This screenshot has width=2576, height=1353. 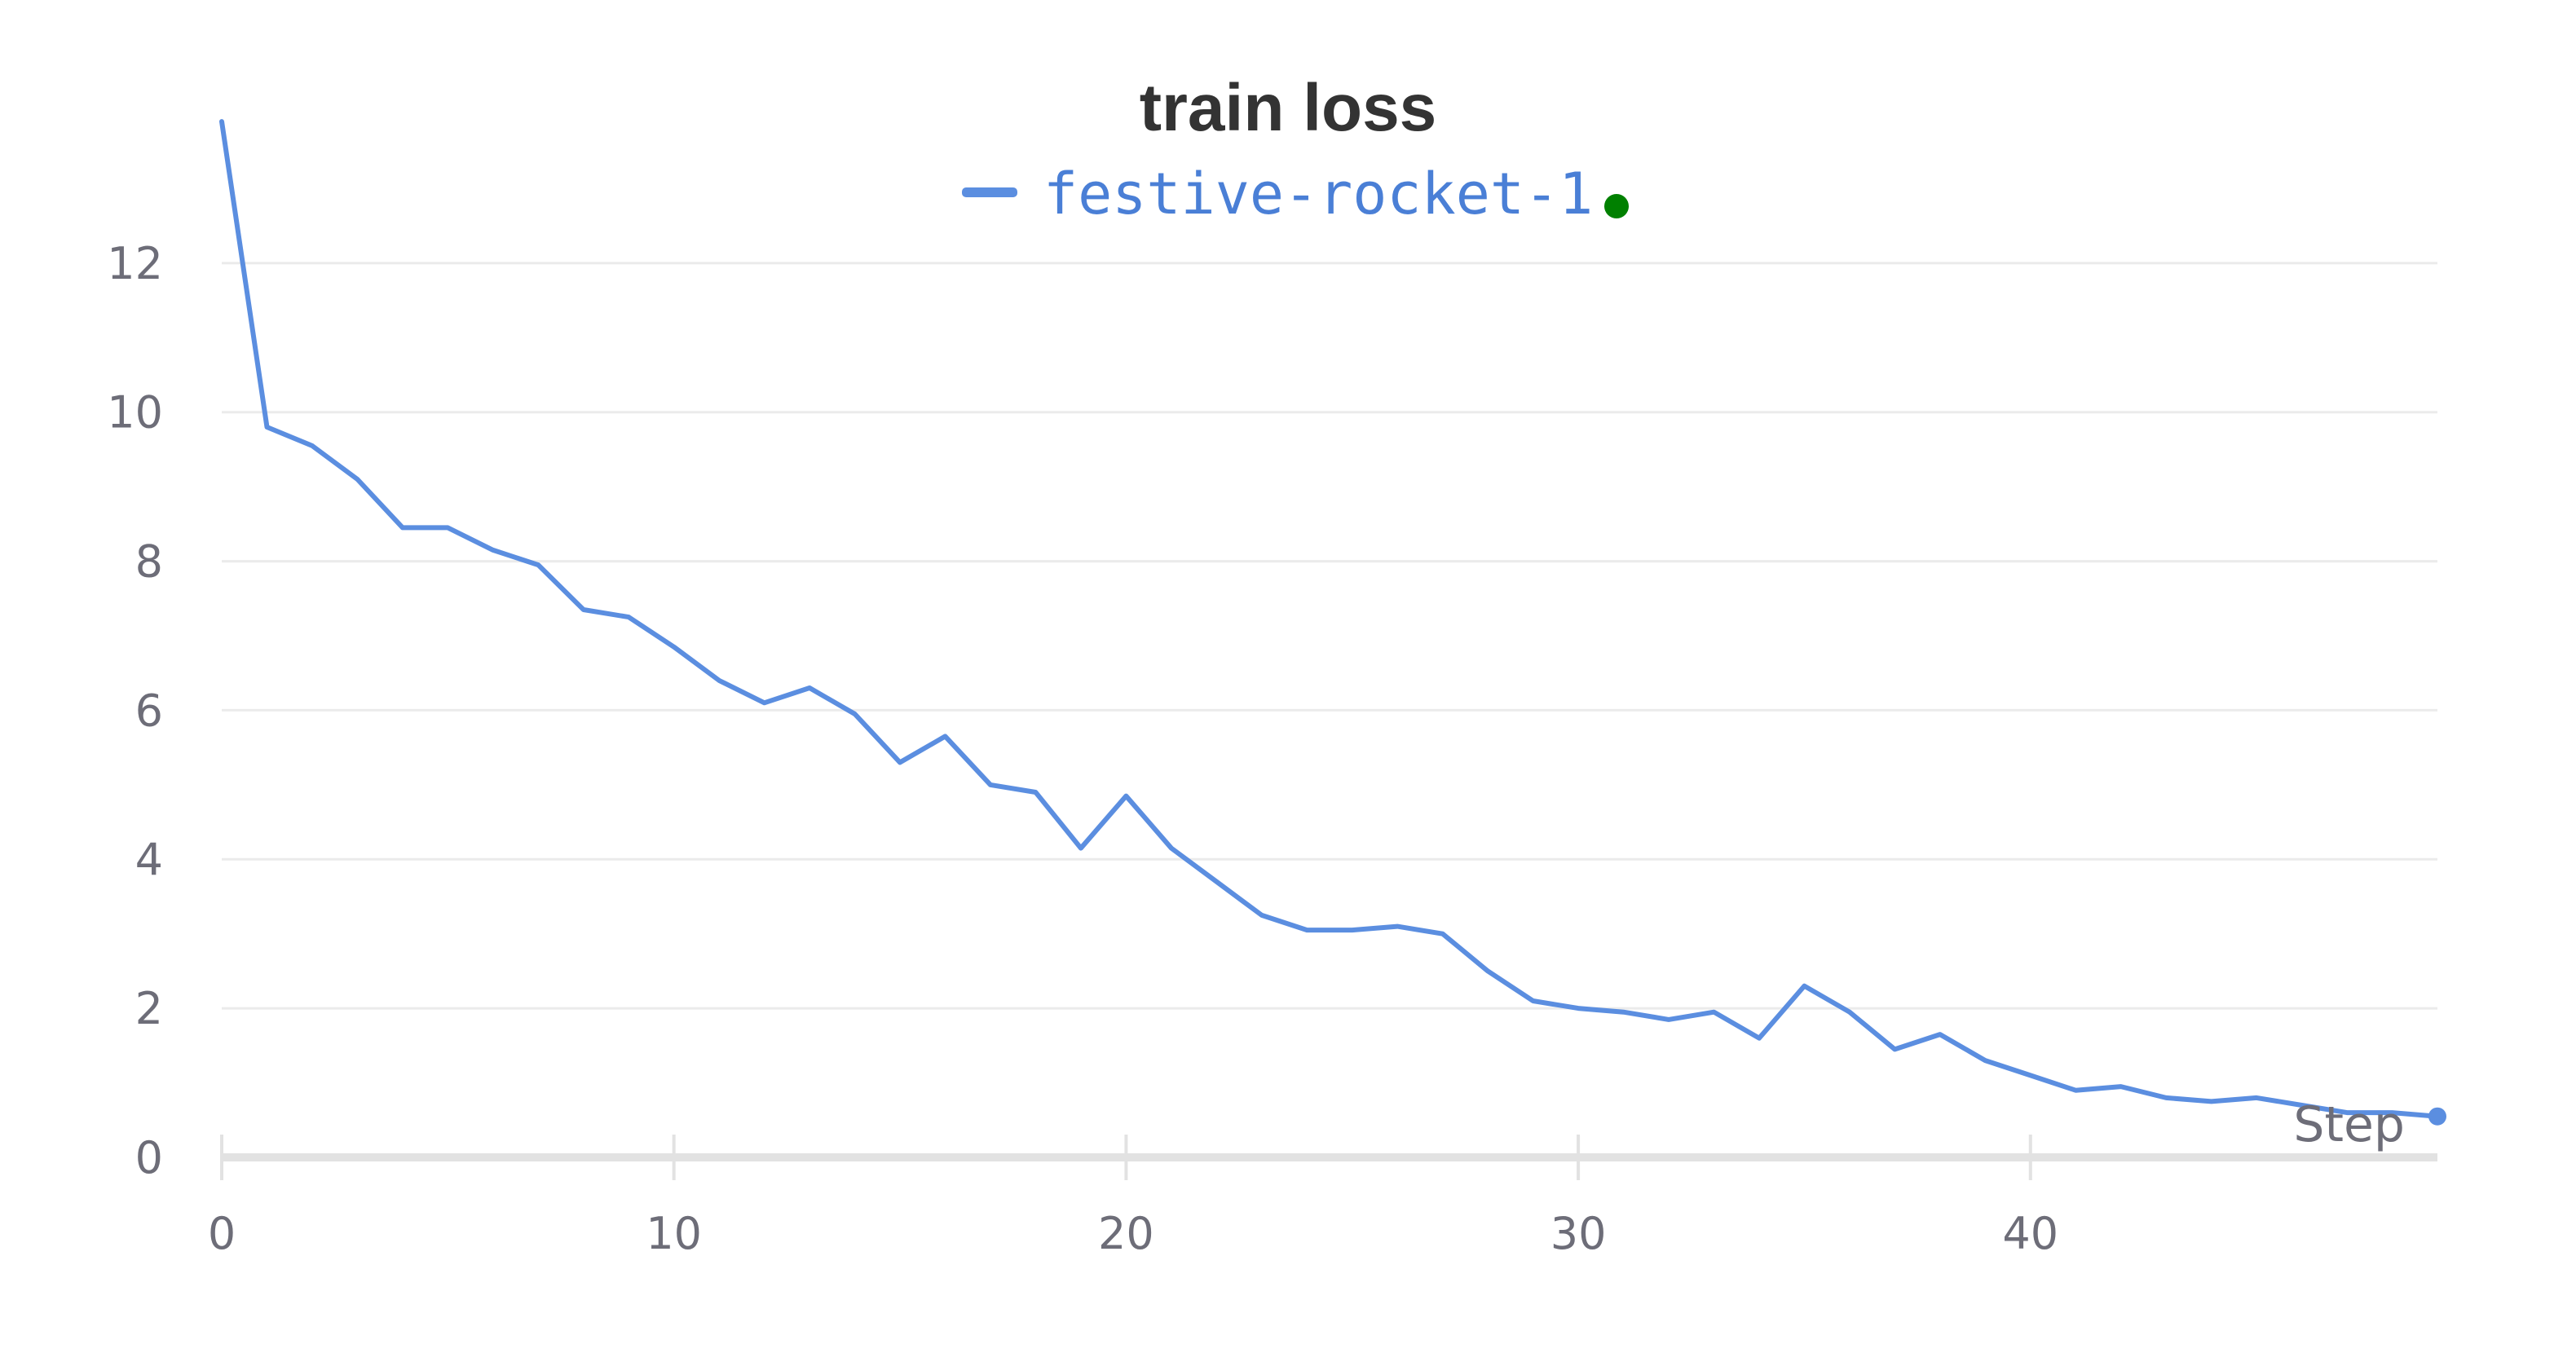 I want to click on run-status-dot, so click(x=1616, y=206).